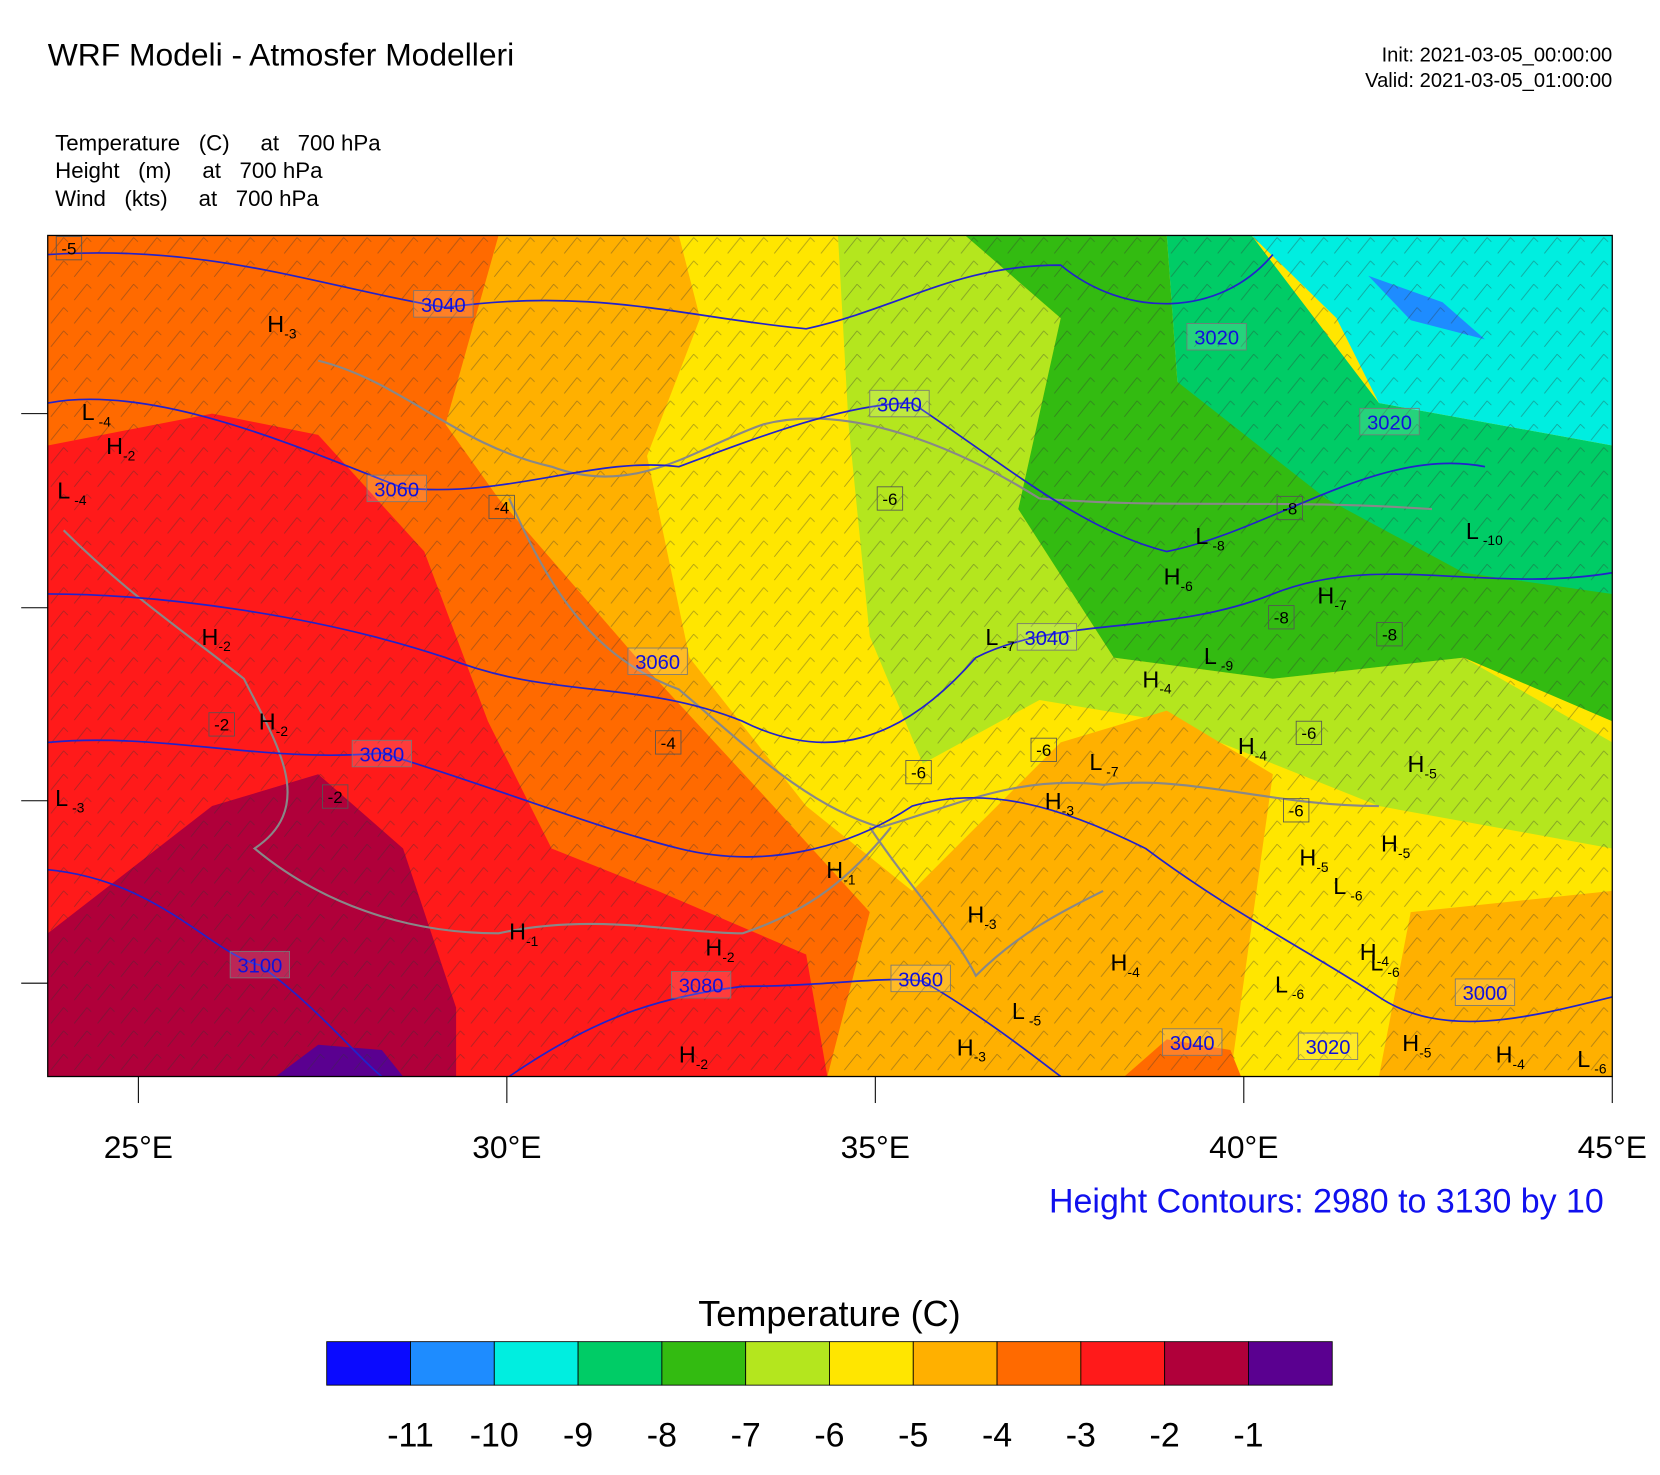 Image resolution: width=1660 pixels, height=1475 pixels. What do you see at coordinates (1165, 1436) in the screenshot?
I see `colorbar-label: -2` at bounding box center [1165, 1436].